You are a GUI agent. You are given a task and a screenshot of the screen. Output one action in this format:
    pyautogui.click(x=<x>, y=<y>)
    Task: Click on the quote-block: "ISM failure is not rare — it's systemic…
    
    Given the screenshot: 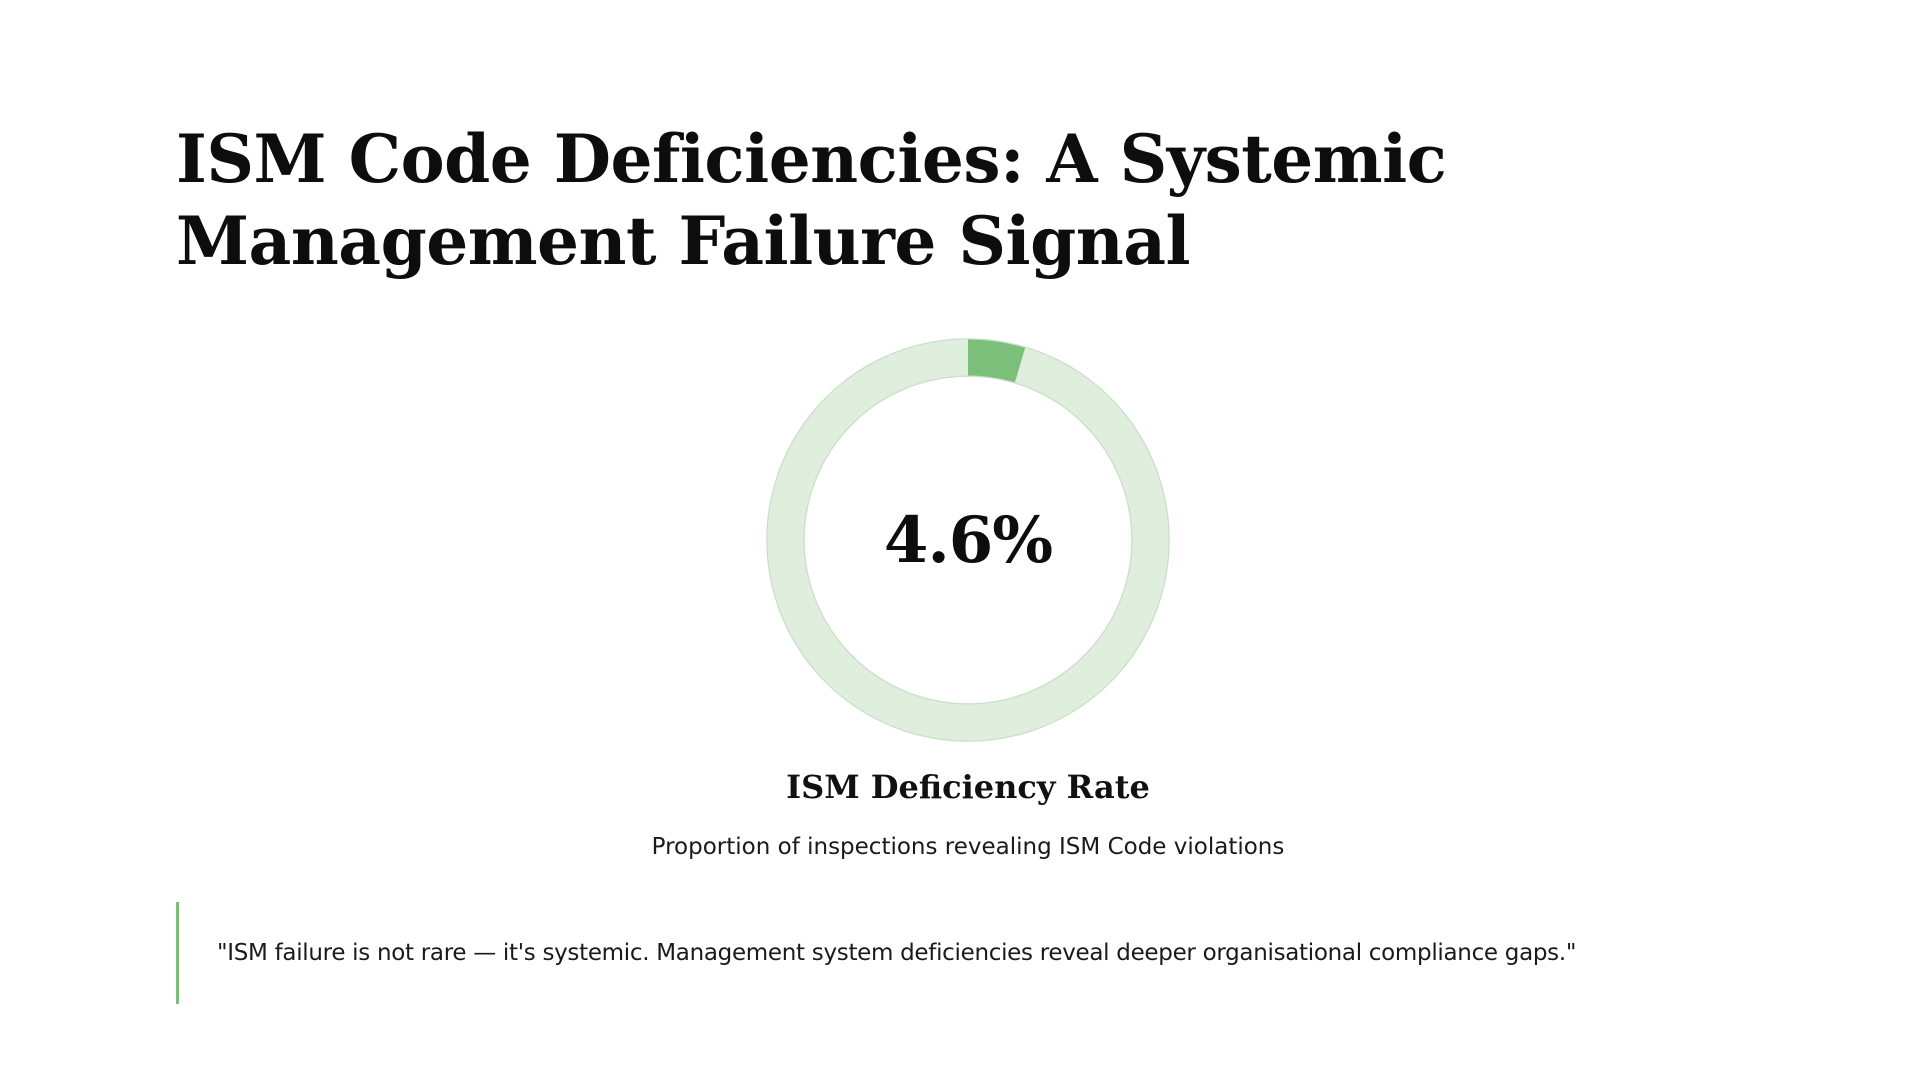 What is the action you would take?
    pyautogui.click(x=956, y=953)
    